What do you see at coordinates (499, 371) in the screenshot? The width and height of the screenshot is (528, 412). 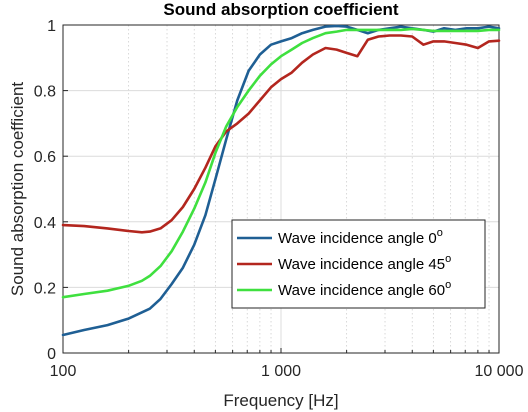 I see `x-tick-label: 10 000` at bounding box center [499, 371].